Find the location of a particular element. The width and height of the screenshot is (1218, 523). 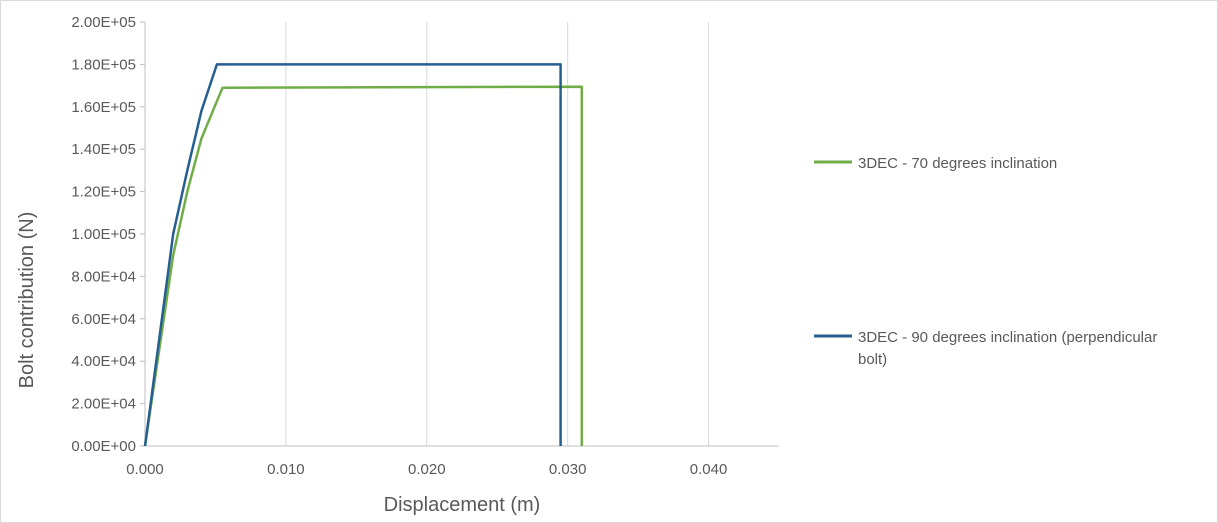

x-tick-label: 0.020 is located at coordinates (427, 469).